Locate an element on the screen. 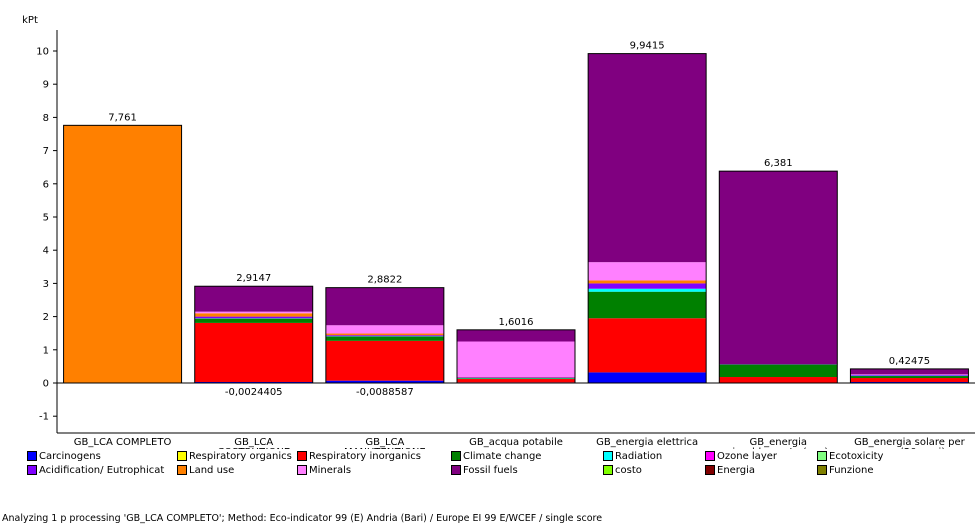 The width and height of the screenshot is (978, 529). category-label: a.c.s.(20 anni) is located at coordinates (910, 448).